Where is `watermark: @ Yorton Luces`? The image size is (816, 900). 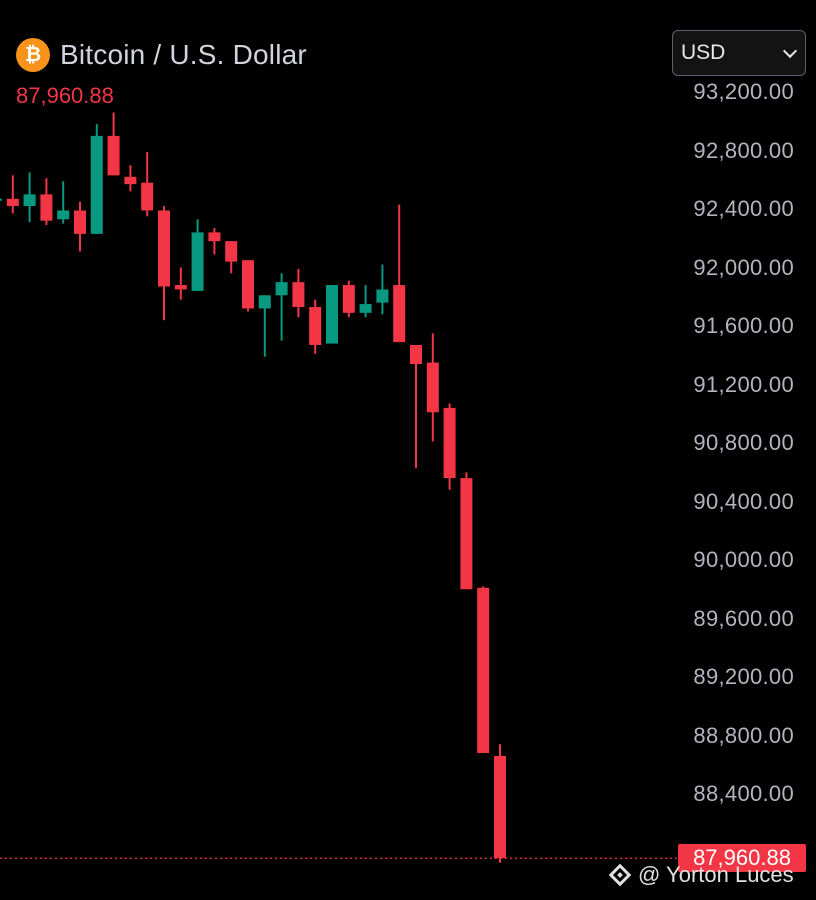
watermark: @ Yorton Luces is located at coordinates (701, 875).